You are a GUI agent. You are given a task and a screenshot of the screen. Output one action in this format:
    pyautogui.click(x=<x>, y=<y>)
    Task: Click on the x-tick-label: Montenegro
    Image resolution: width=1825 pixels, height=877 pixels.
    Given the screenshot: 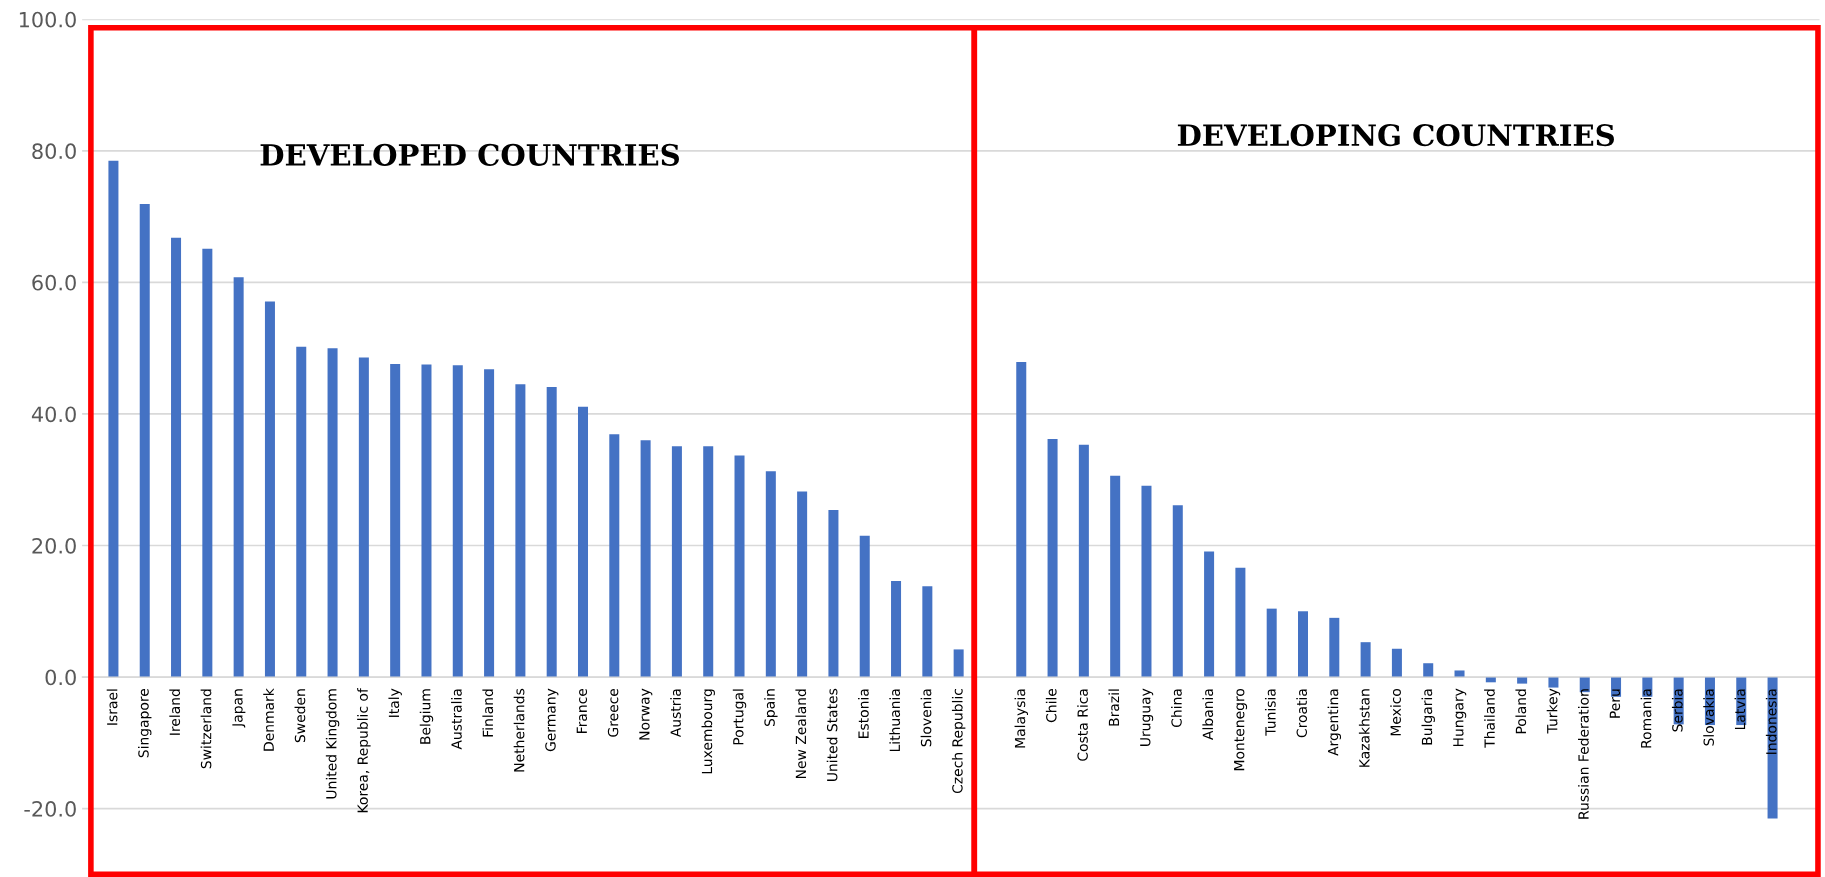 What is the action you would take?
    pyautogui.click(x=1241, y=729)
    